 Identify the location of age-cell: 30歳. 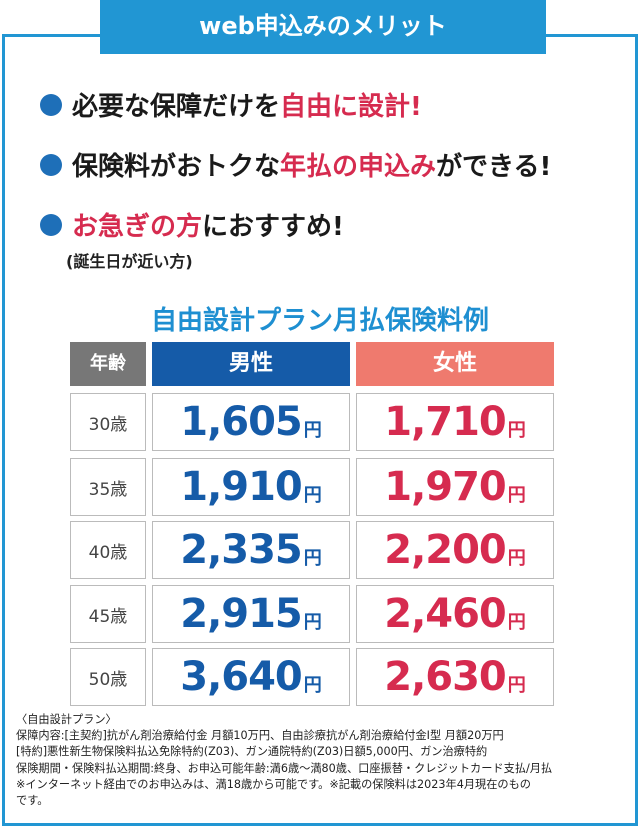
(108, 422).